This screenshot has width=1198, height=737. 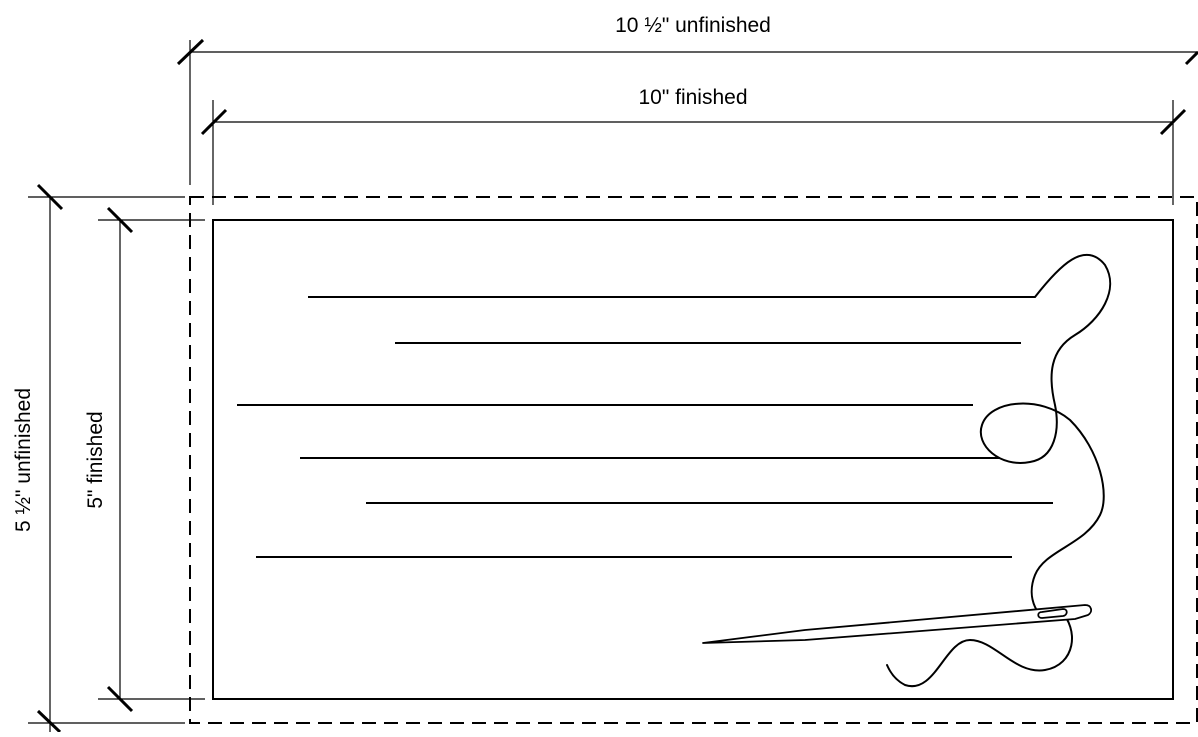 What do you see at coordinates (120, 699) in the screenshot?
I see `height-finished-tick-bottom` at bounding box center [120, 699].